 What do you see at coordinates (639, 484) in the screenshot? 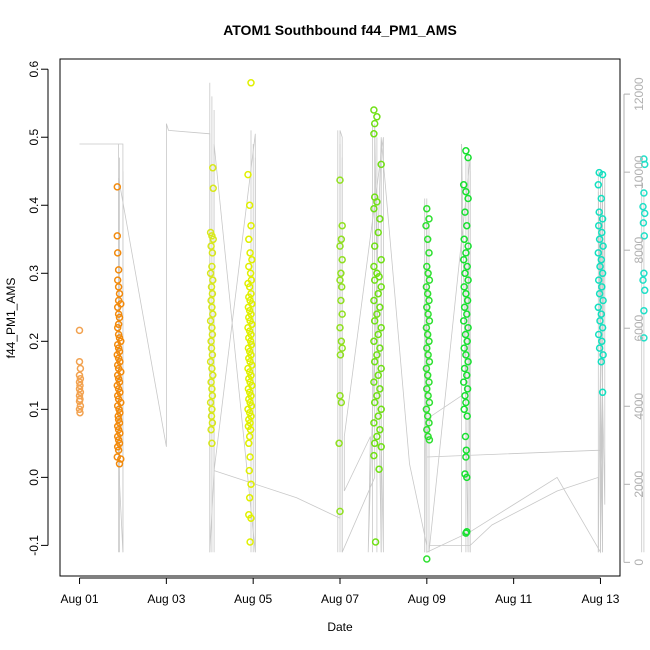
I see `y2-tick-label: 2000` at bounding box center [639, 484].